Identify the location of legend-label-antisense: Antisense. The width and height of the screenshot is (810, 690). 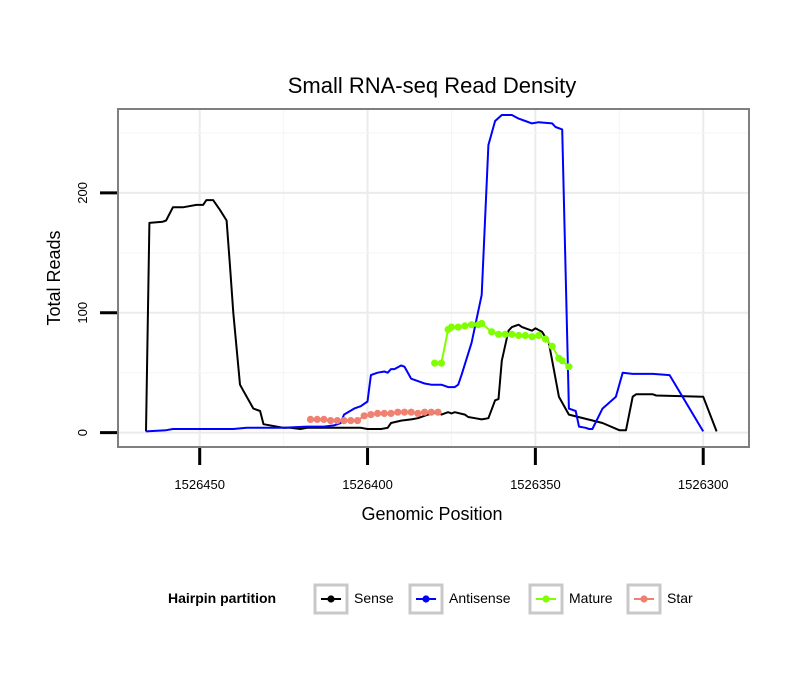
(480, 598).